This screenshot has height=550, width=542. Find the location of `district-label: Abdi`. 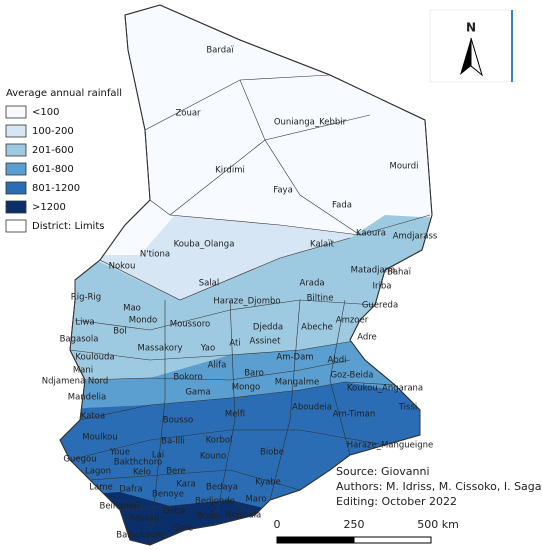

district-label: Abdi is located at coordinates (337, 361).